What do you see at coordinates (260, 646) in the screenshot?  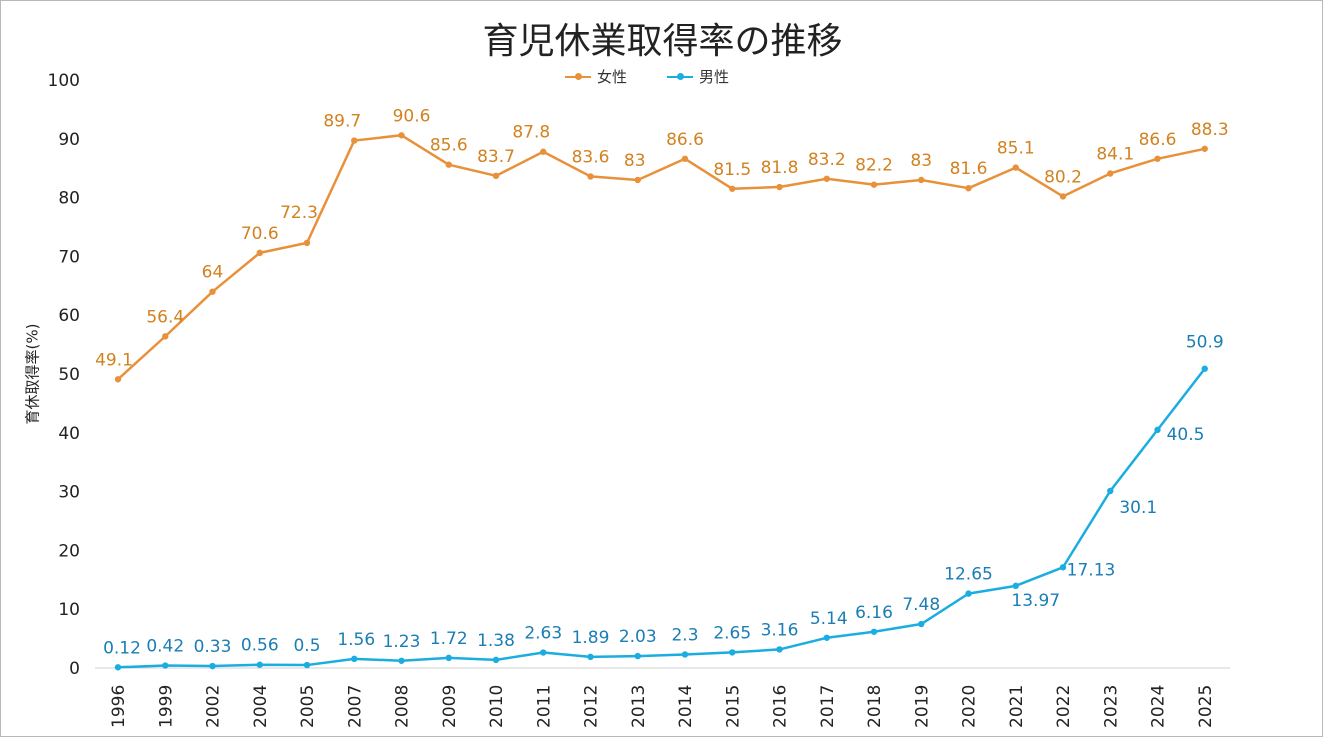 I see `data-label-male: 0.56` at bounding box center [260, 646].